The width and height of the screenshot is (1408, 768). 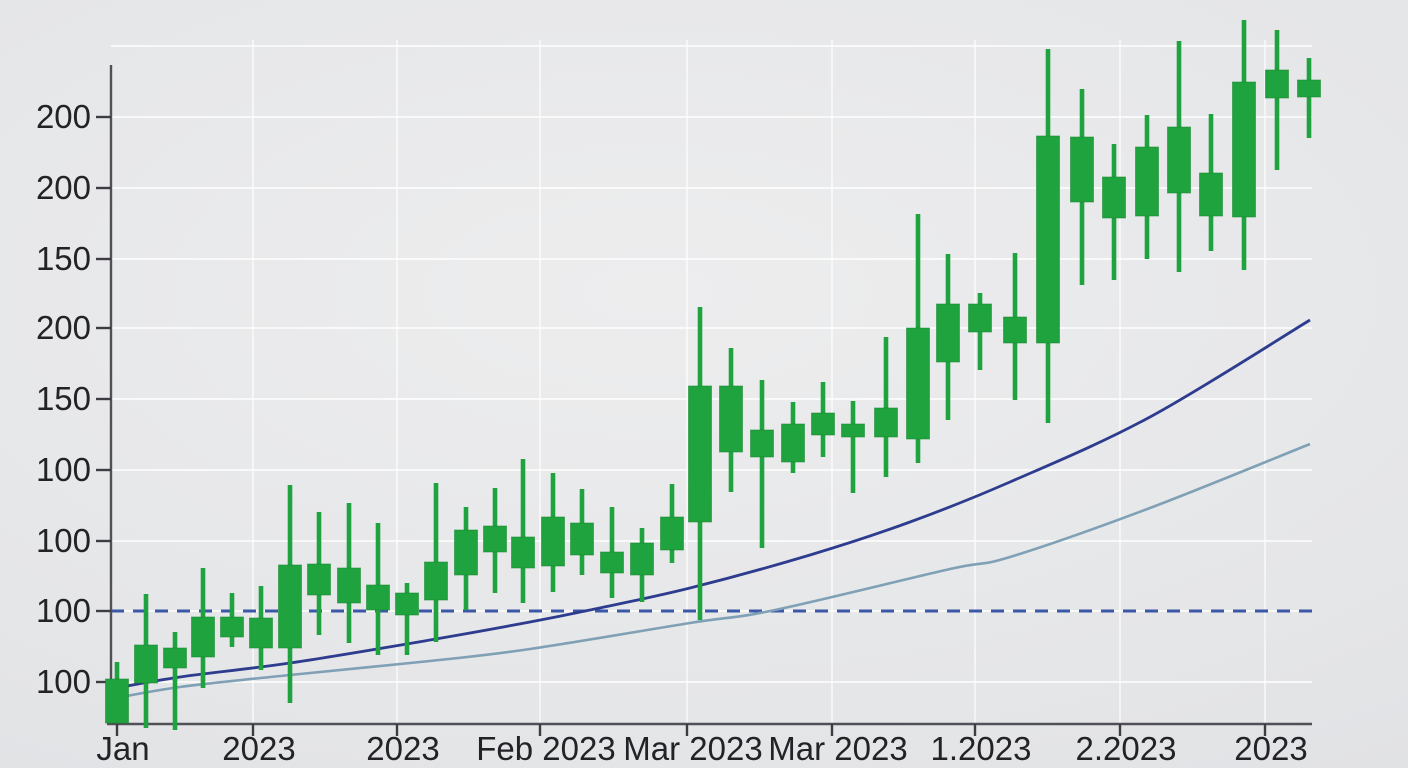 I want to click on x-tick-label: Jan, so click(x=122, y=748).